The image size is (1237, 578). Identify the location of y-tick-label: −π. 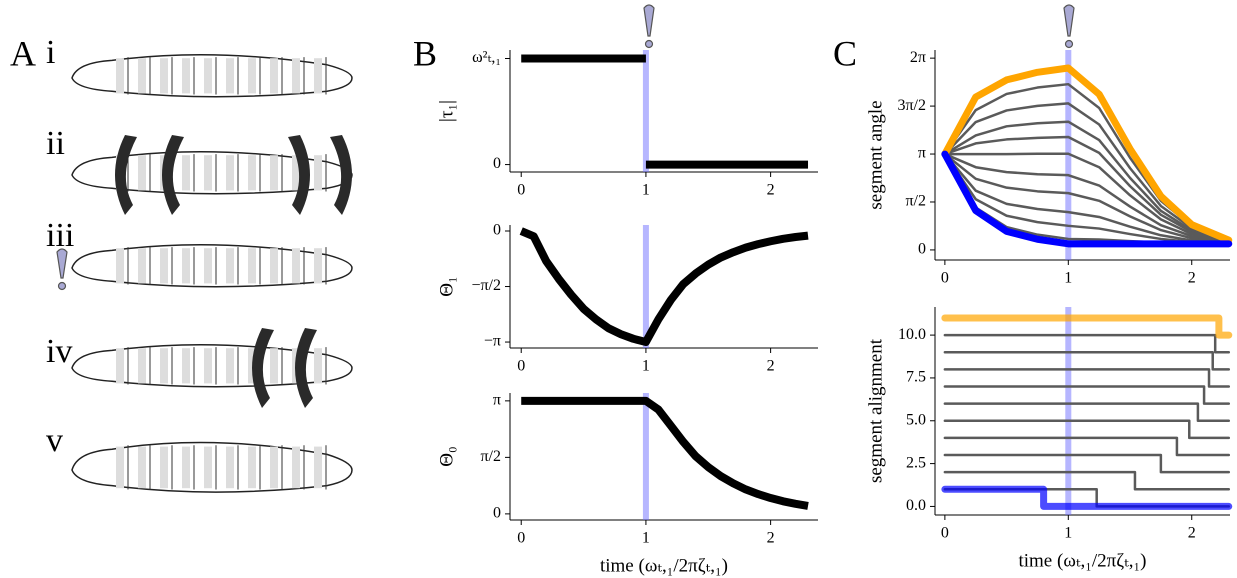
(492, 341).